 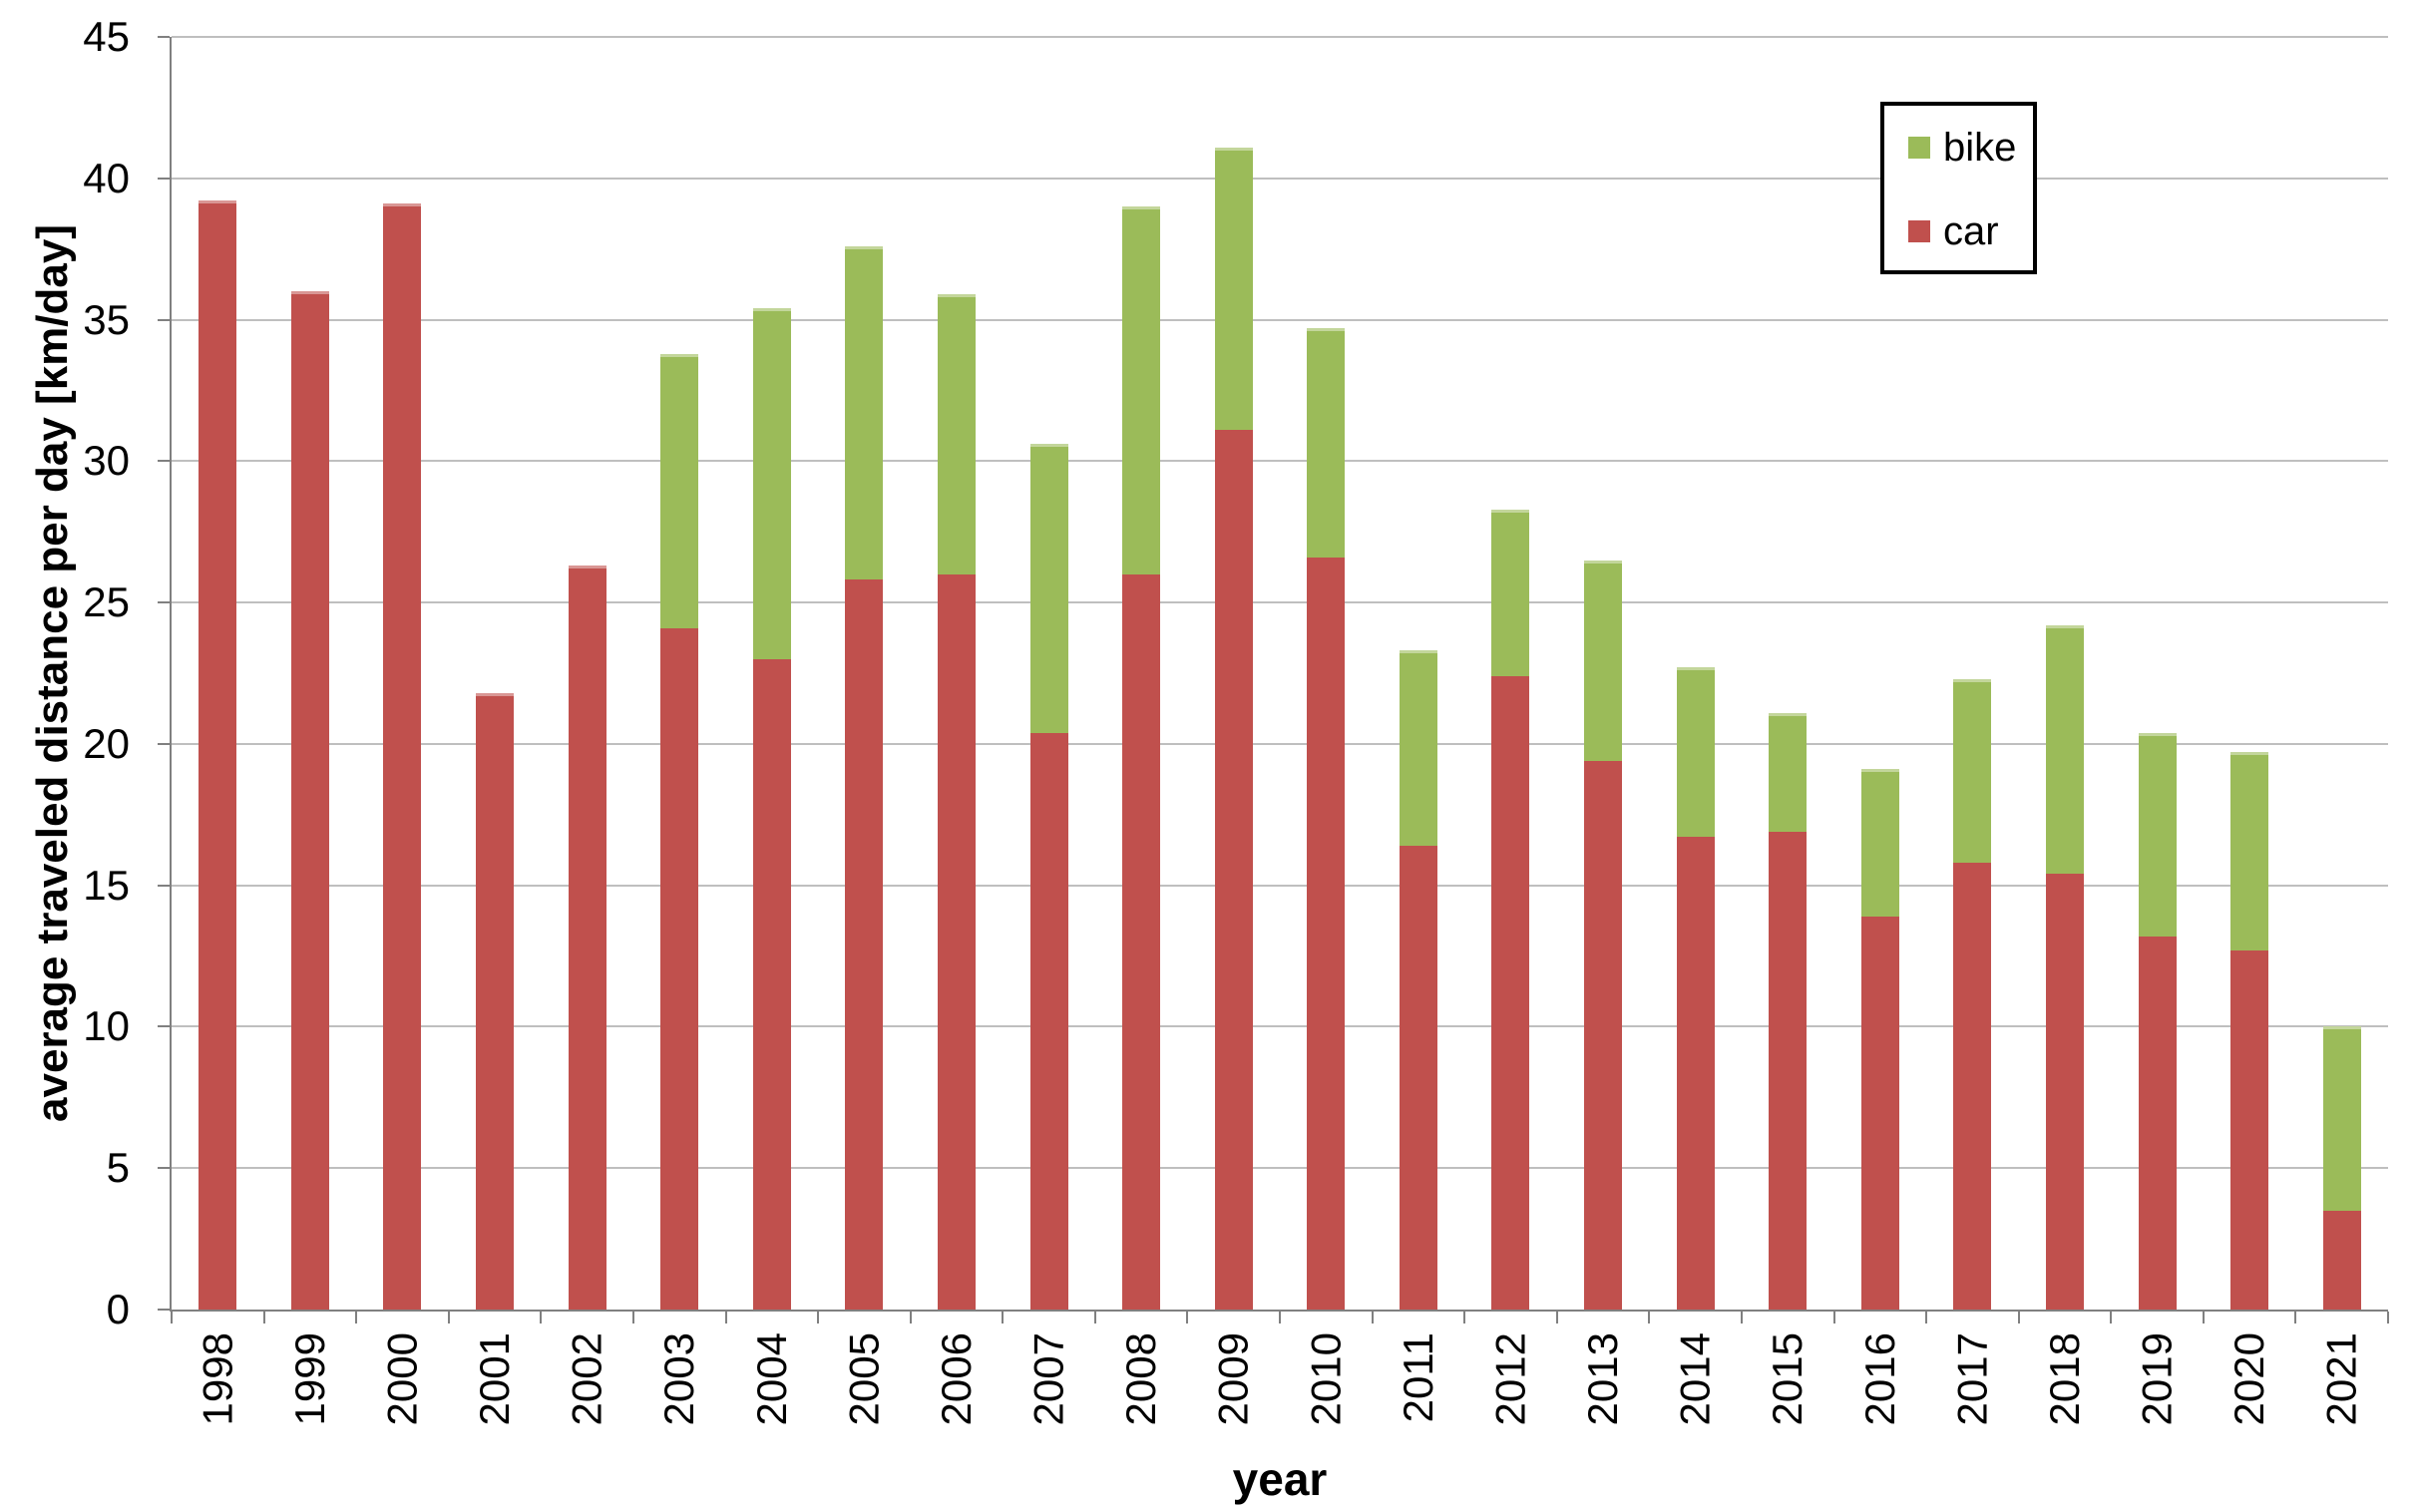 What do you see at coordinates (118, 1168) in the screenshot?
I see `y-tick-label-5: 5` at bounding box center [118, 1168].